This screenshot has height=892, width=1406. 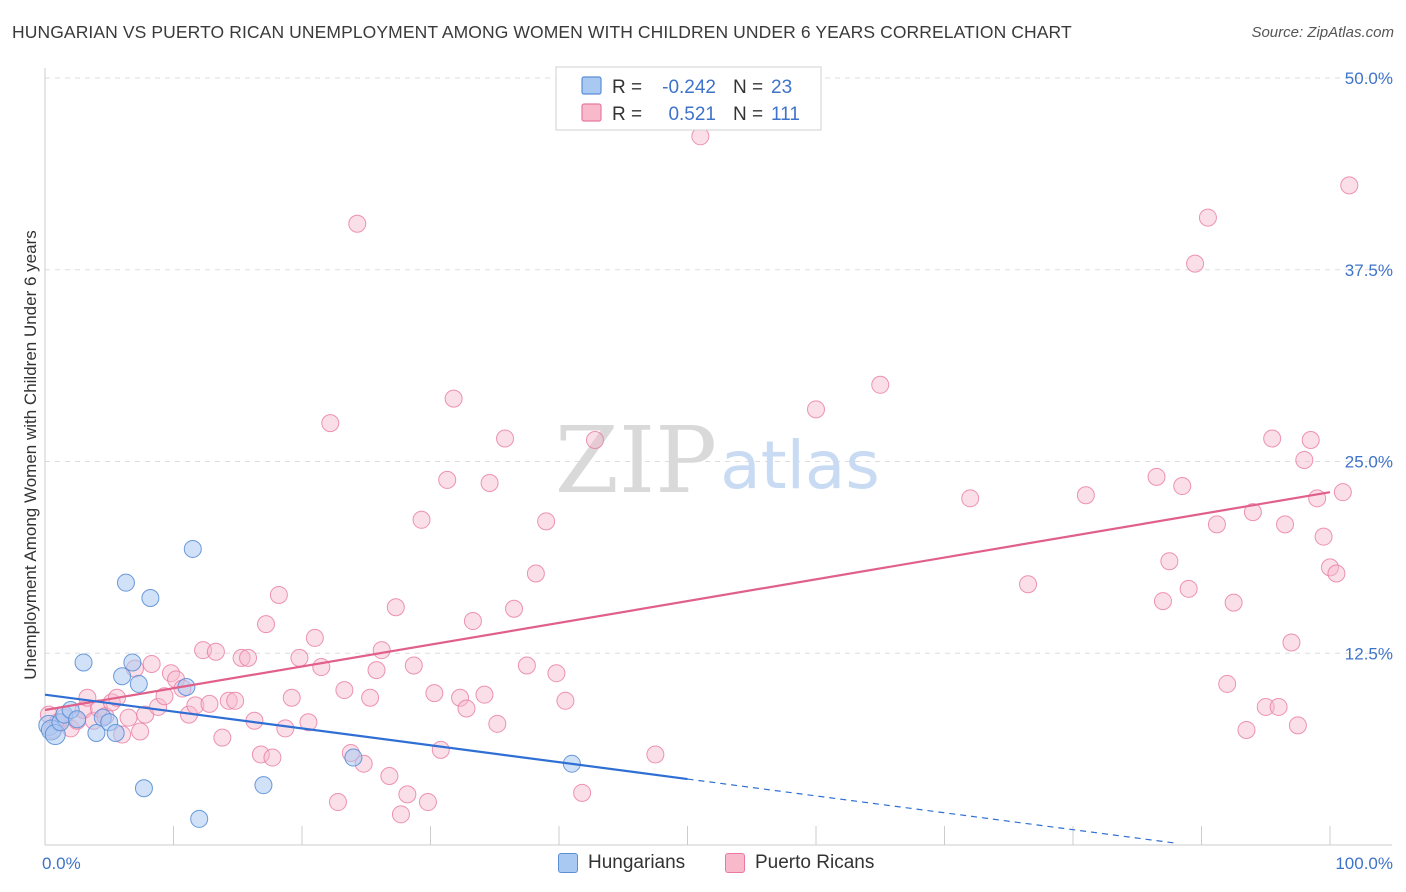 I want to click on legend-bottom: Hungarians Puerto Ricans, so click(x=703, y=865).